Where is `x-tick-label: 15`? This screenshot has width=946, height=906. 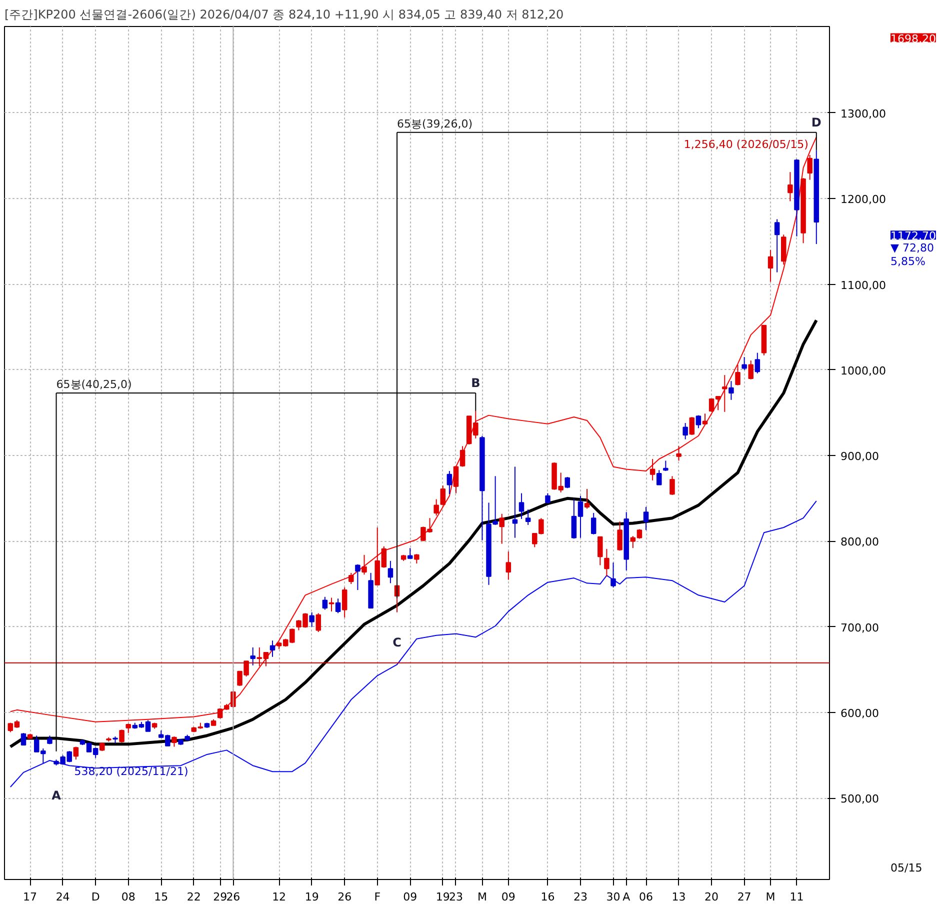 x-tick-label: 15 is located at coordinates (161, 897).